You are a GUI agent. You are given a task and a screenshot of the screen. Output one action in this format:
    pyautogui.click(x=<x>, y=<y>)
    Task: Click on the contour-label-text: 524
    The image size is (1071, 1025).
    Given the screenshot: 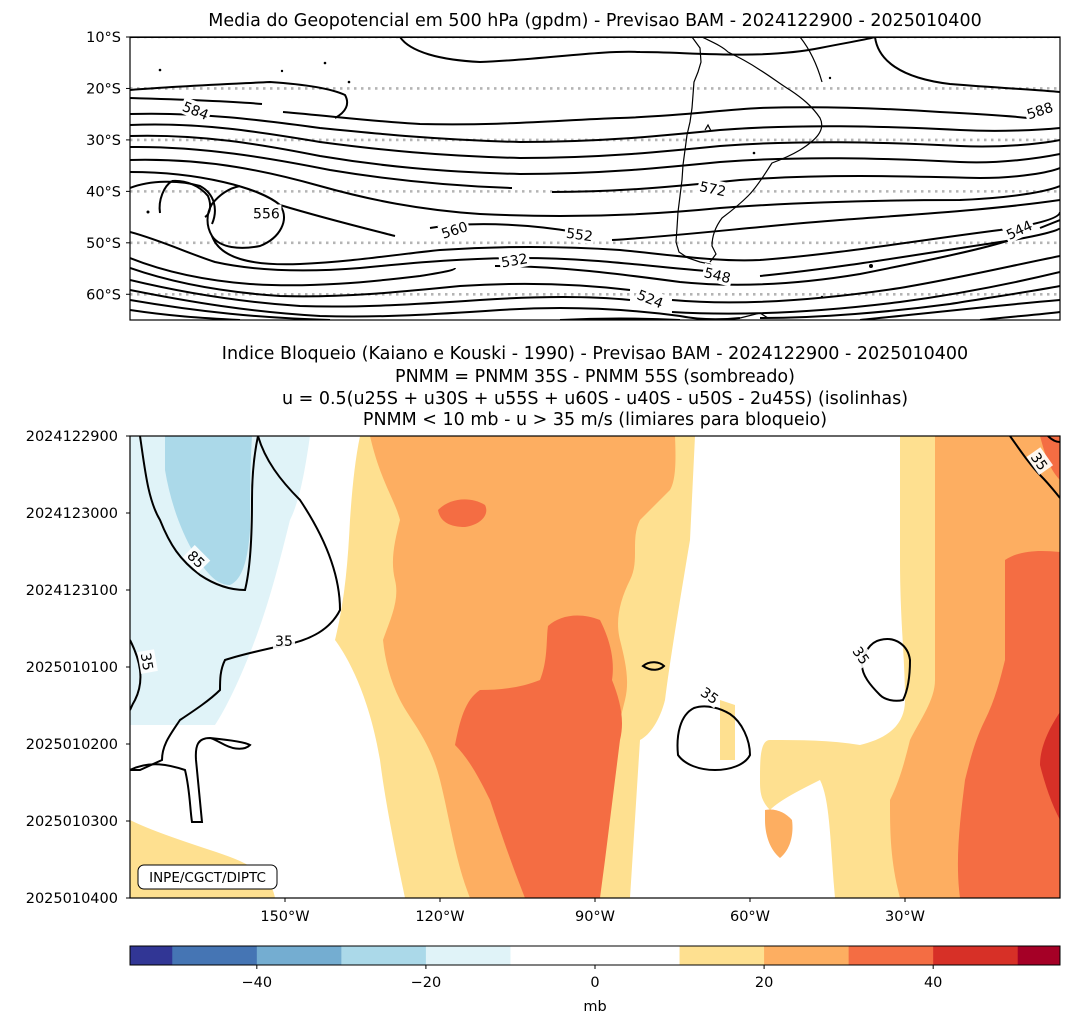 What is the action you would take?
    pyautogui.click(x=650, y=299)
    